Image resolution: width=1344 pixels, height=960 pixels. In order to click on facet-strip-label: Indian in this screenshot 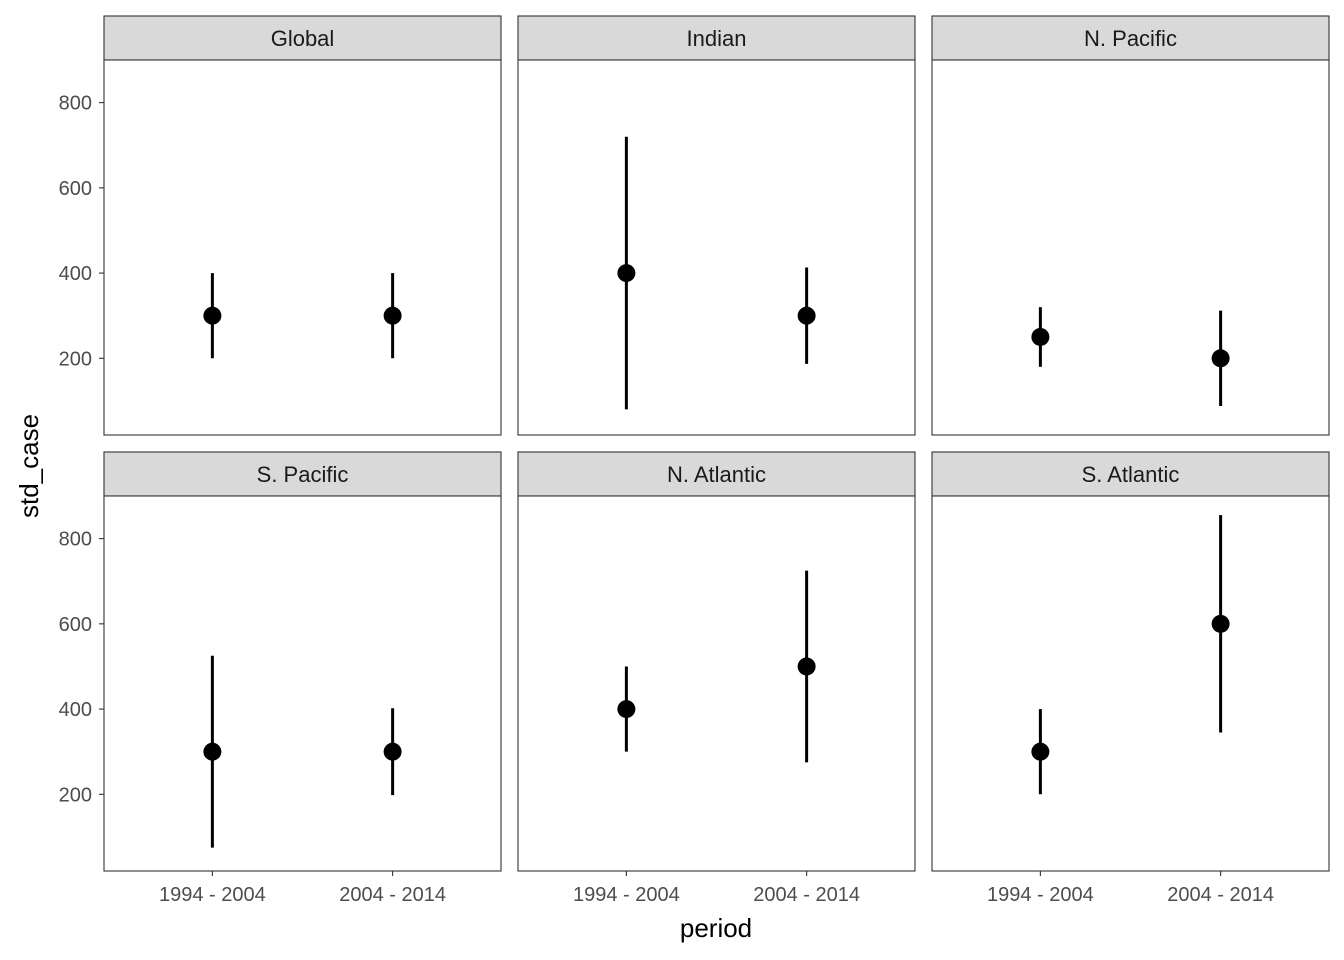, I will do `click(717, 38)`.